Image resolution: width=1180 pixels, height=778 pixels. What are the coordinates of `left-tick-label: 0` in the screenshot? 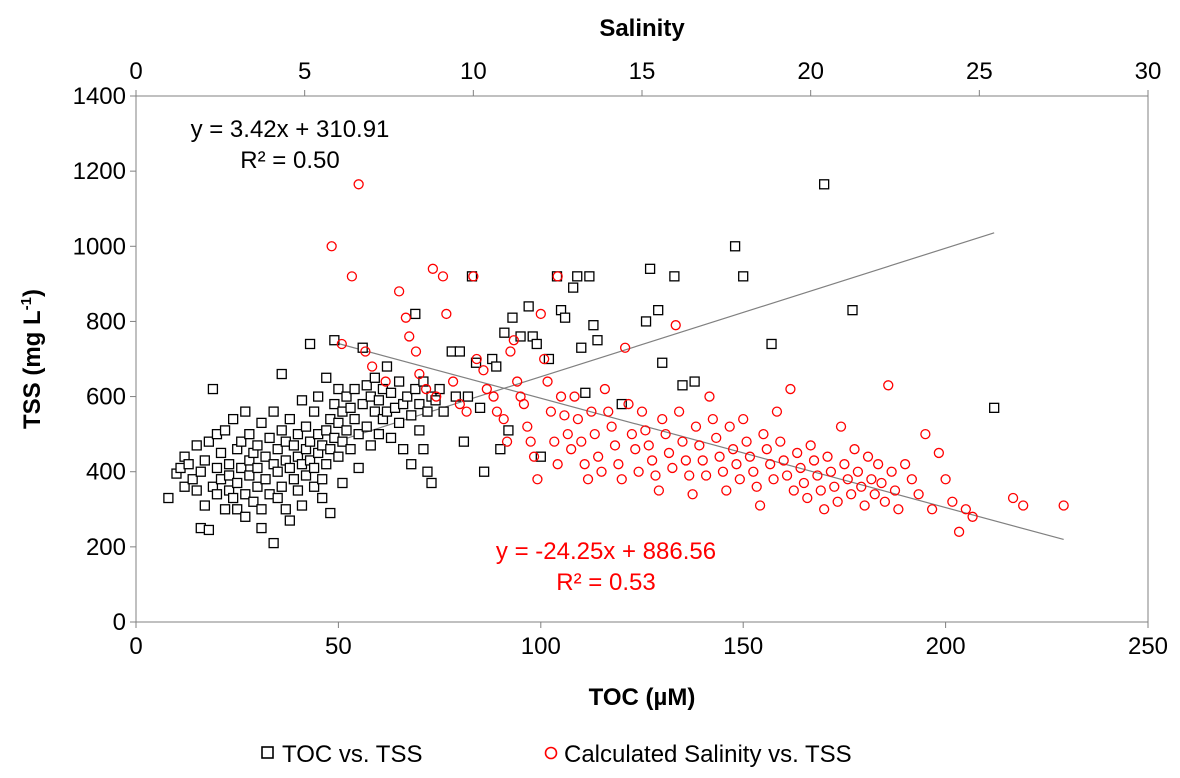 It's located at (119, 622).